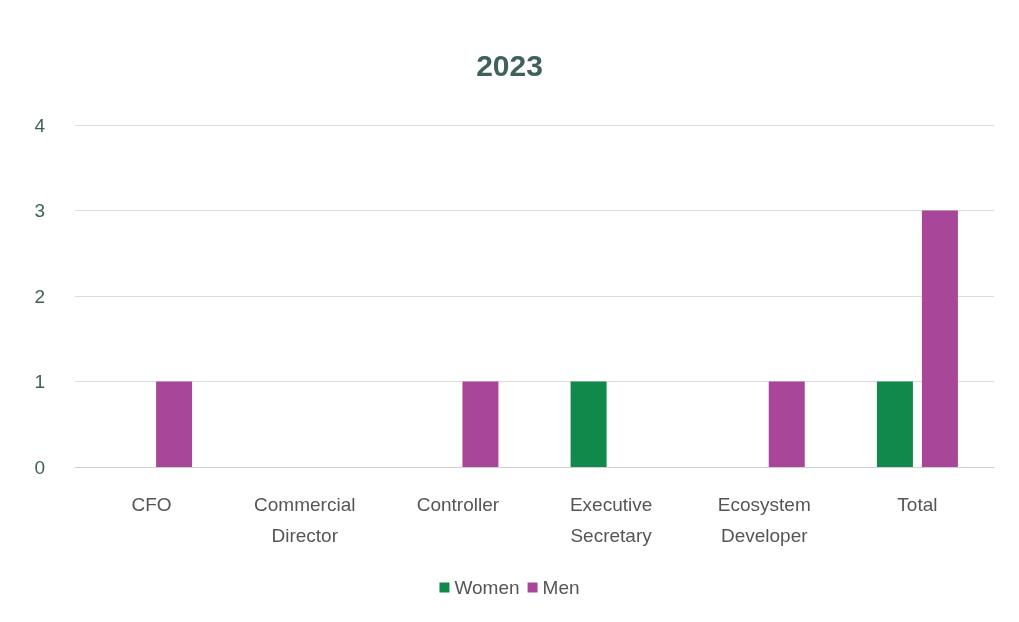  I want to click on x-tick-label: Total, so click(917, 504).